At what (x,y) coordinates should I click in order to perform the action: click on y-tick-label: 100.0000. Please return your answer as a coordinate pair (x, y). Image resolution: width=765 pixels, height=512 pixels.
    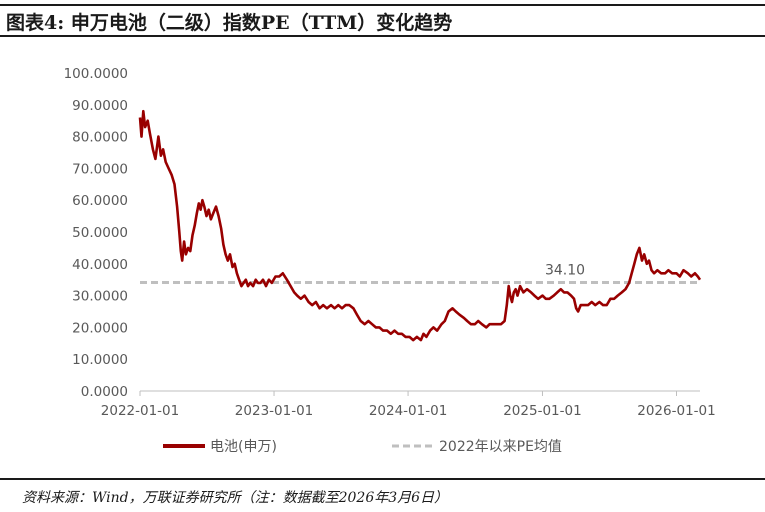
    Looking at the image, I should click on (96, 74).